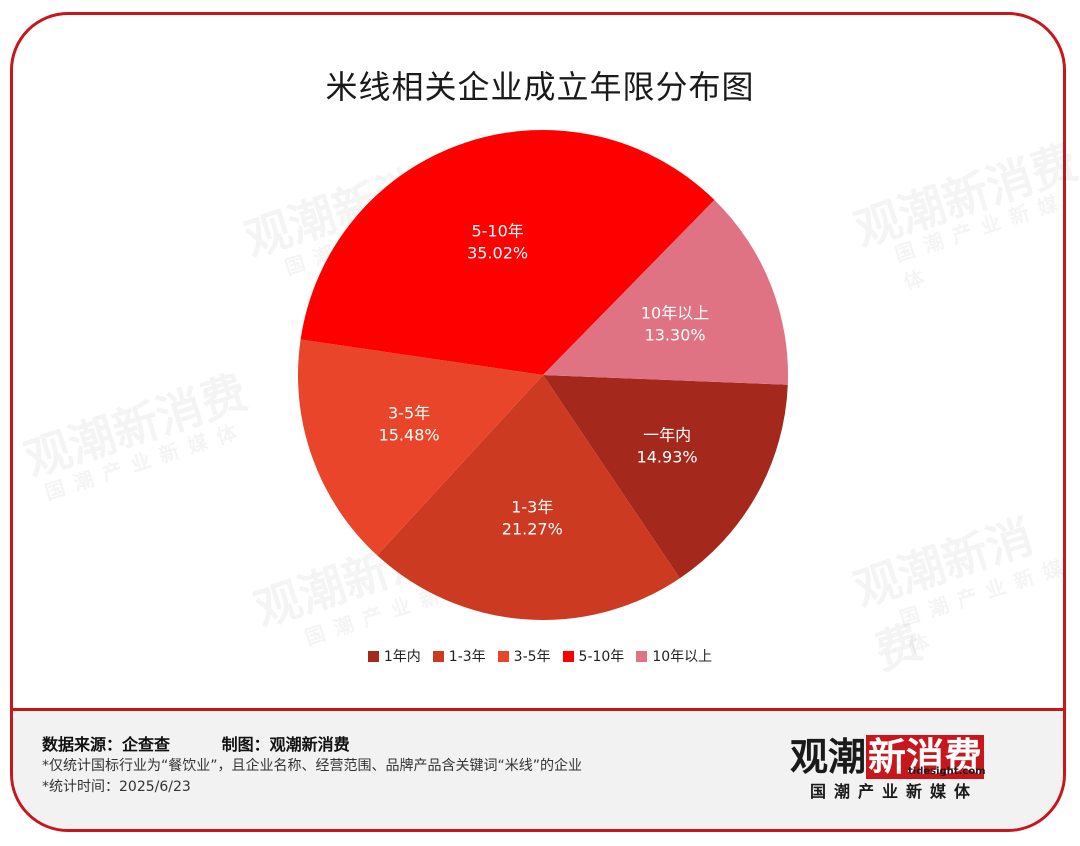 This screenshot has width=1080, height=846. What do you see at coordinates (106, 744) in the screenshot?
I see `data-source-label: 数据来源：企查查` at bounding box center [106, 744].